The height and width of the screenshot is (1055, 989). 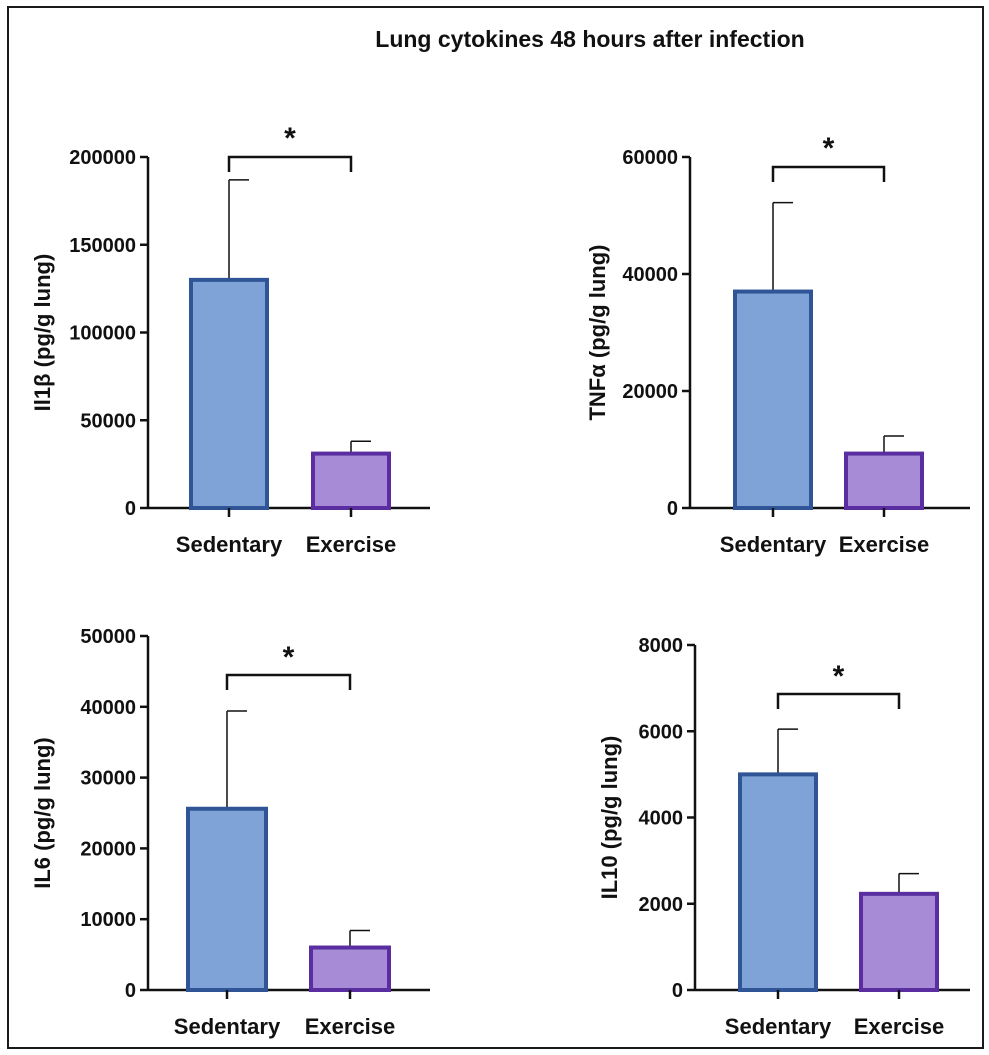 I want to click on y-axis-label: IL10 (pg/g lung), so click(x=609, y=818).